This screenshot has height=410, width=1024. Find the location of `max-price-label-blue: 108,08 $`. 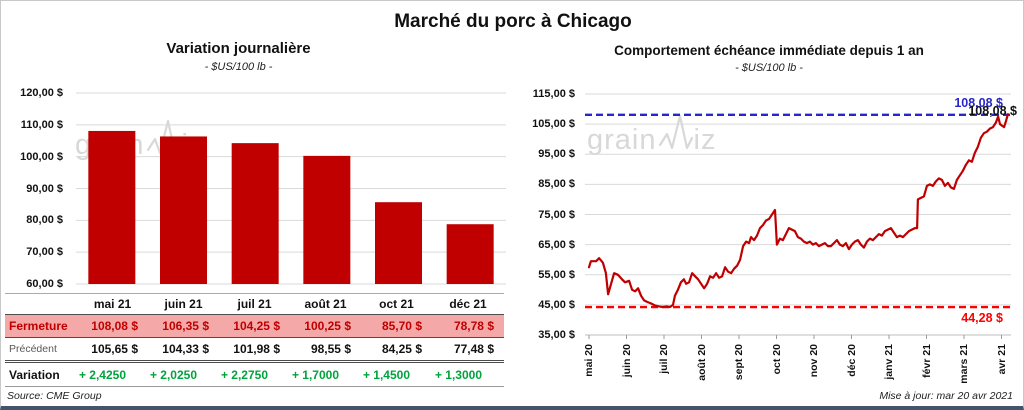

max-price-label-blue: 108,08 $ is located at coordinates (978, 103).